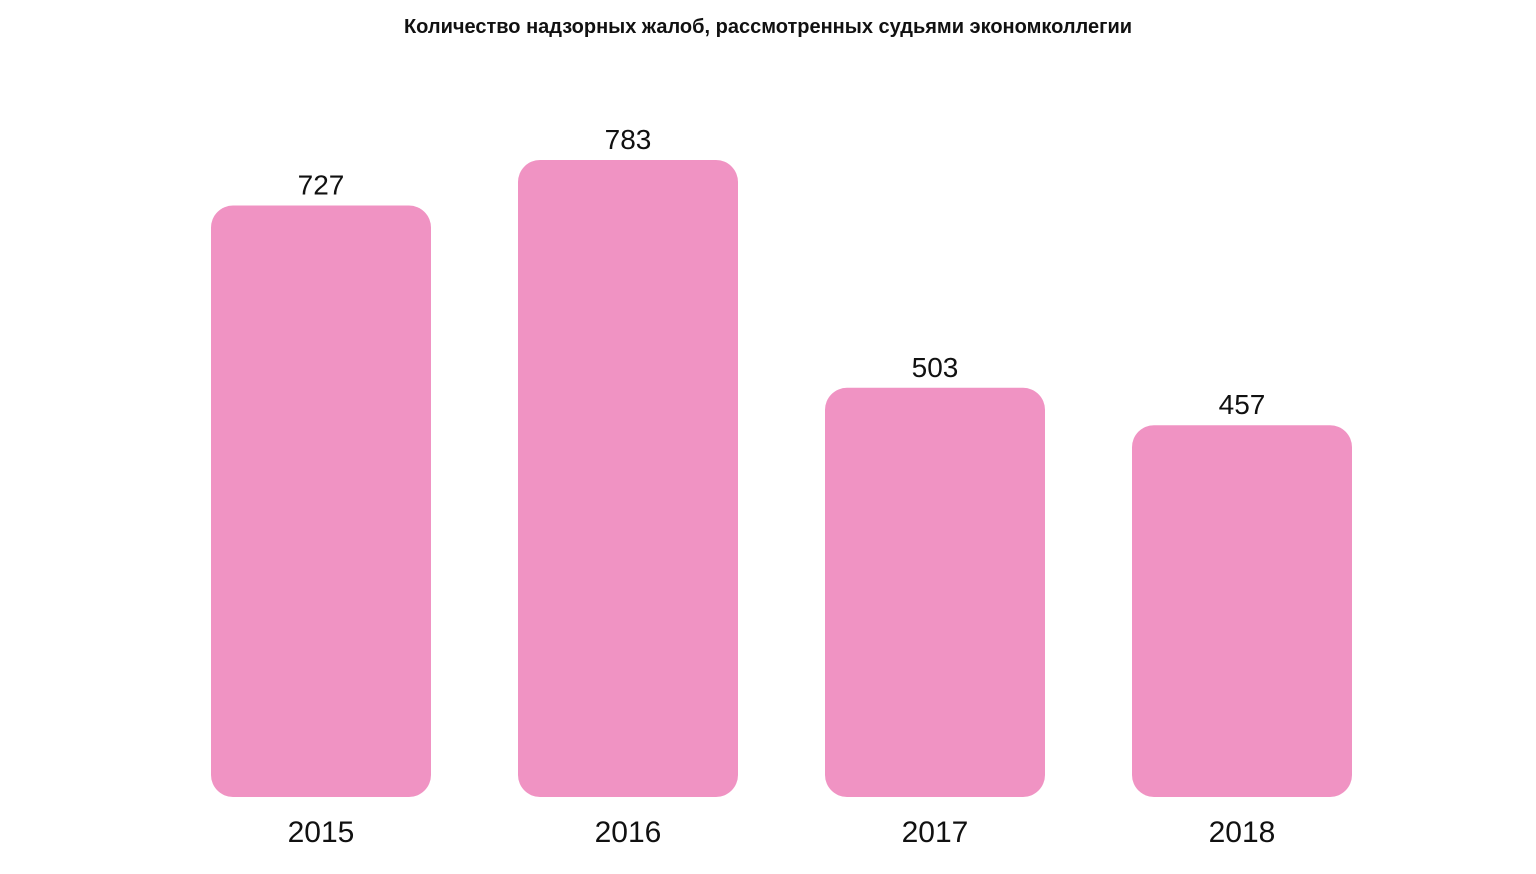 The height and width of the screenshot is (874, 1536). I want to click on data-label-2015: 727, so click(321, 185).